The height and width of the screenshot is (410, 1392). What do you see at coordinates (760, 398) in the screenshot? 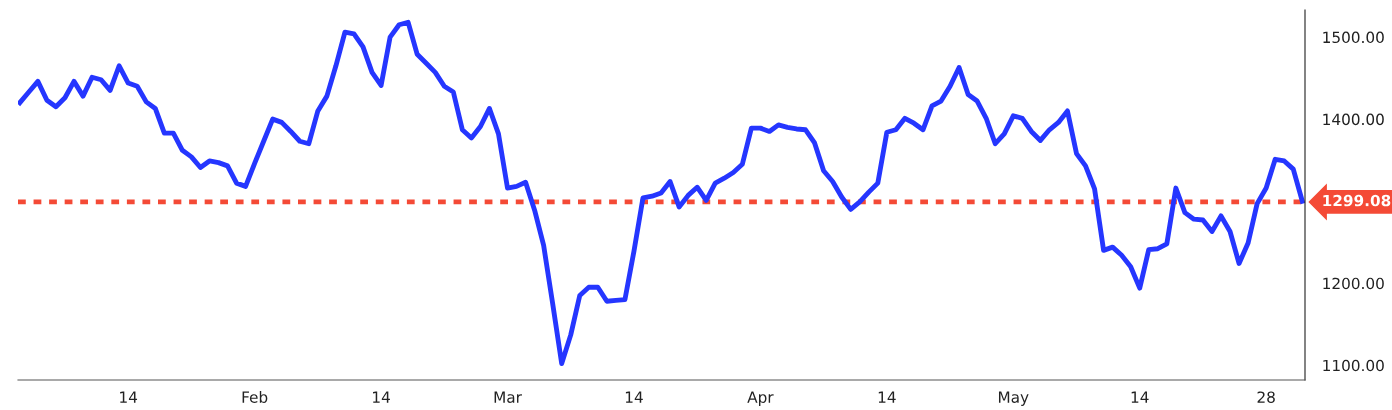
I see `x-tick-label: Apr` at bounding box center [760, 398].